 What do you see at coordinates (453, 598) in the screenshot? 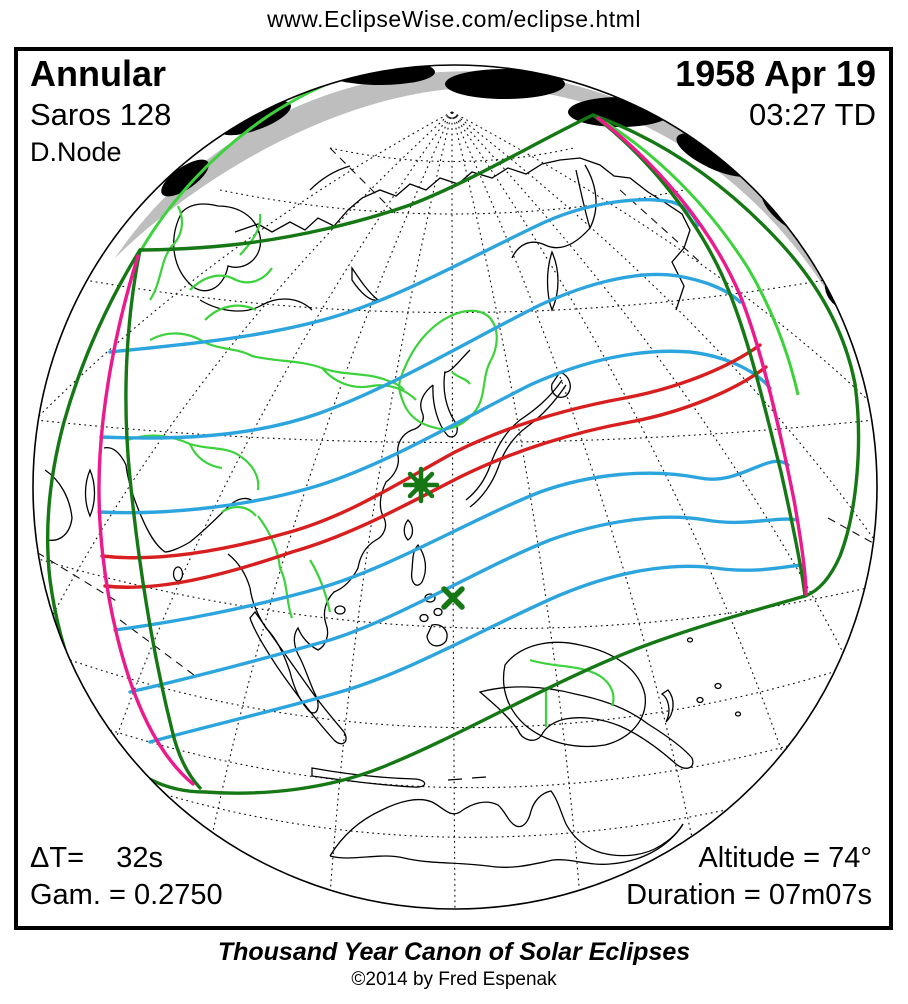
I see `greatest-duration-marker` at bounding box center [453, 598].